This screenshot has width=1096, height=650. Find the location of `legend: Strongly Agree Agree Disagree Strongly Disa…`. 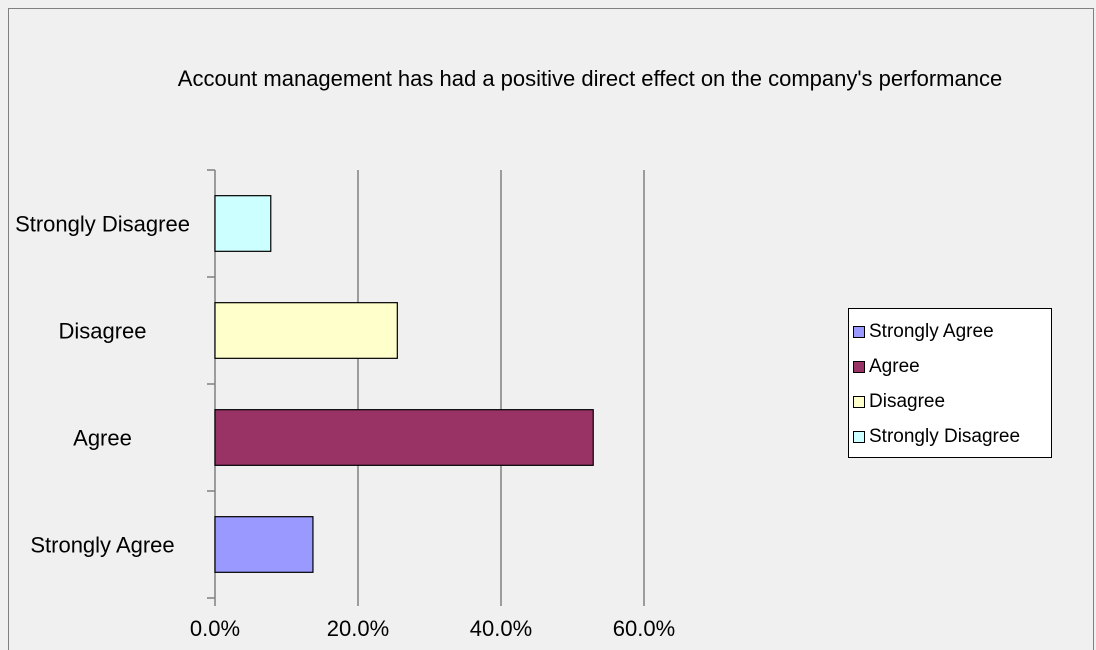

legend: Strongly Agree Agree Disagree Strongly Disa… is located at coordinates (950, 383).